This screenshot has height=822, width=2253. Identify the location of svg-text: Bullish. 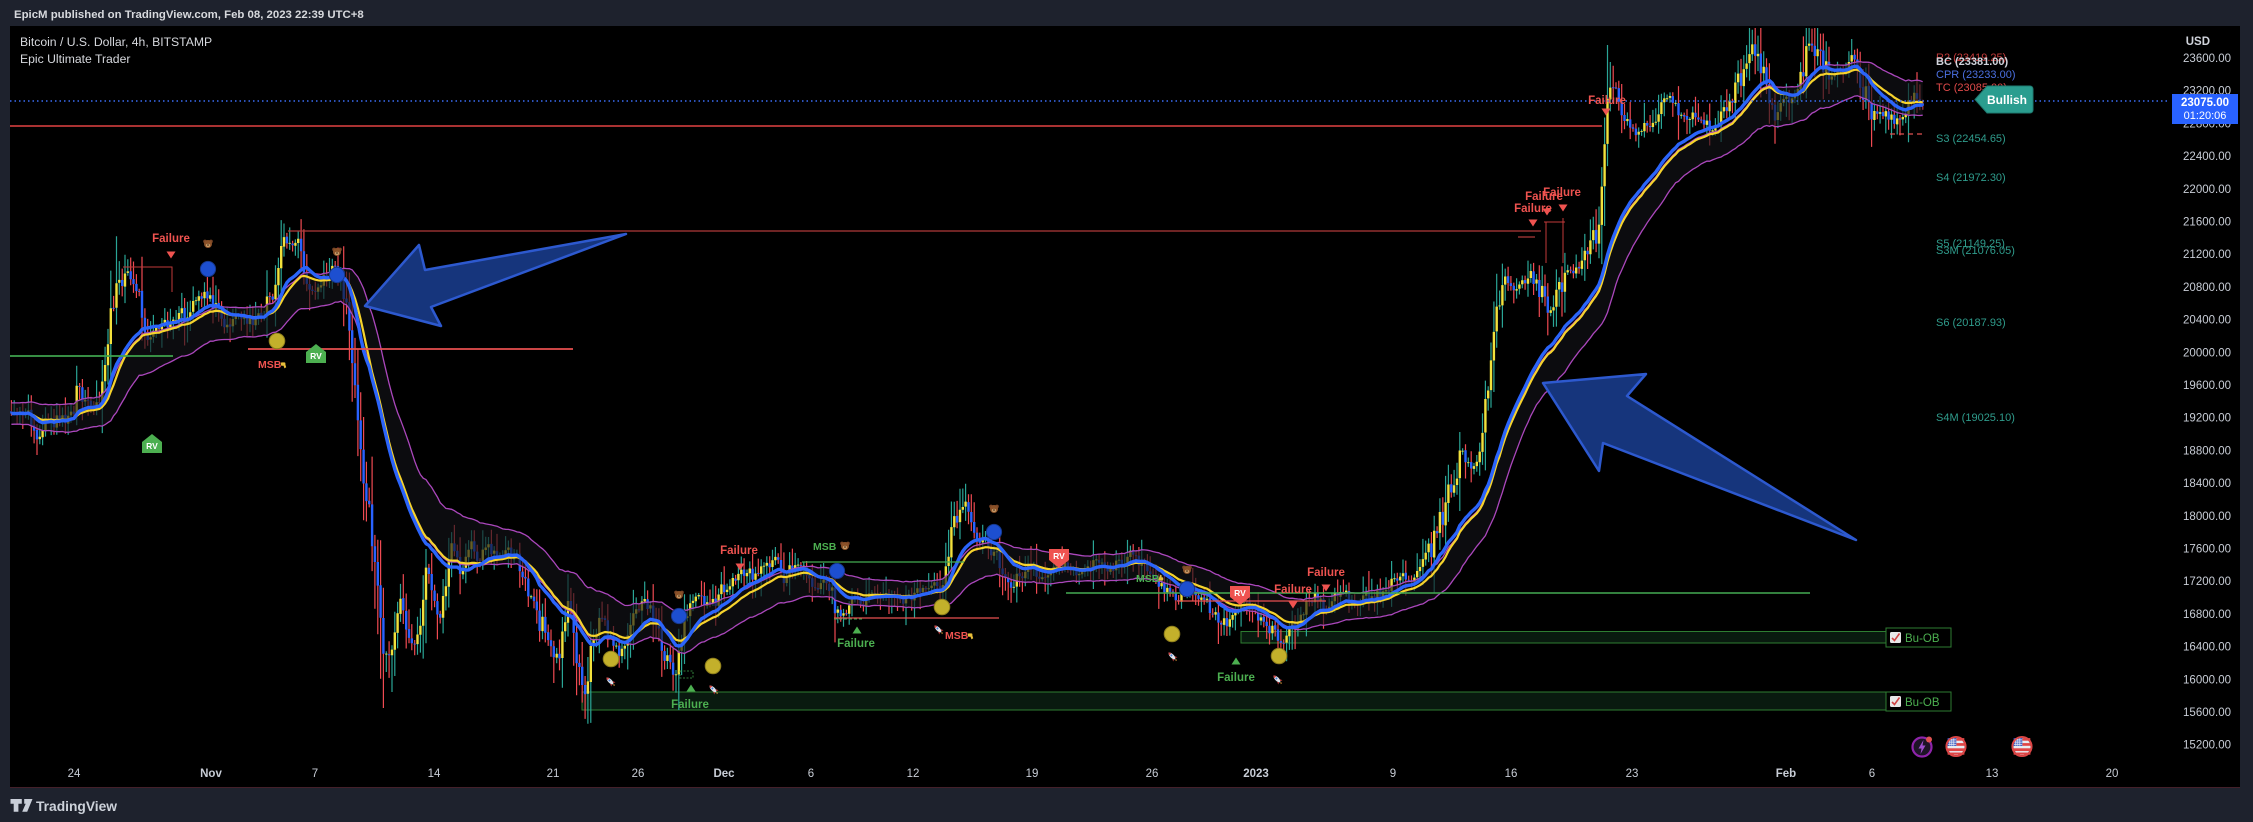
(2007, 100).